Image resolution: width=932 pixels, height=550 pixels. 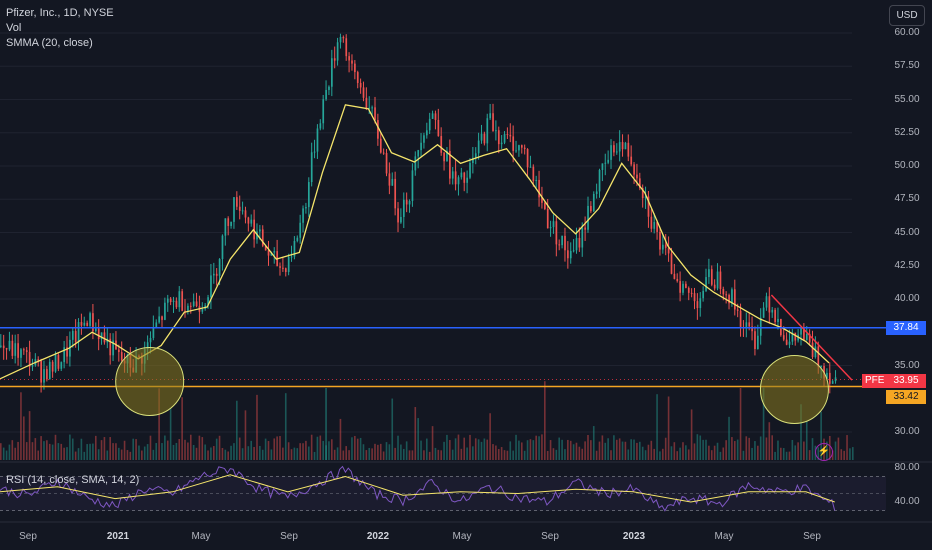 What do you see at coordinates (875, 381) in the screenshot?
I see `ticker-tag: PFE` at bounding box center [875, 381].